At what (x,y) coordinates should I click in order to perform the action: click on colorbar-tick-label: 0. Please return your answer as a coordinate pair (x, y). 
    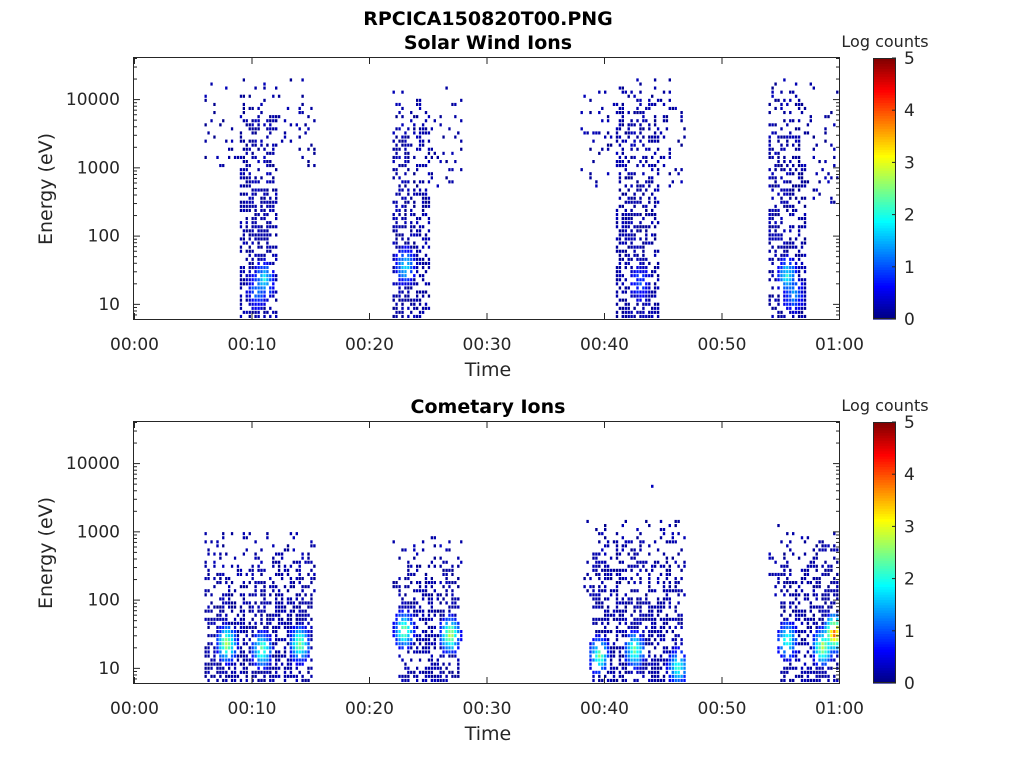
    Looking at the image, I should click on (909, 320).